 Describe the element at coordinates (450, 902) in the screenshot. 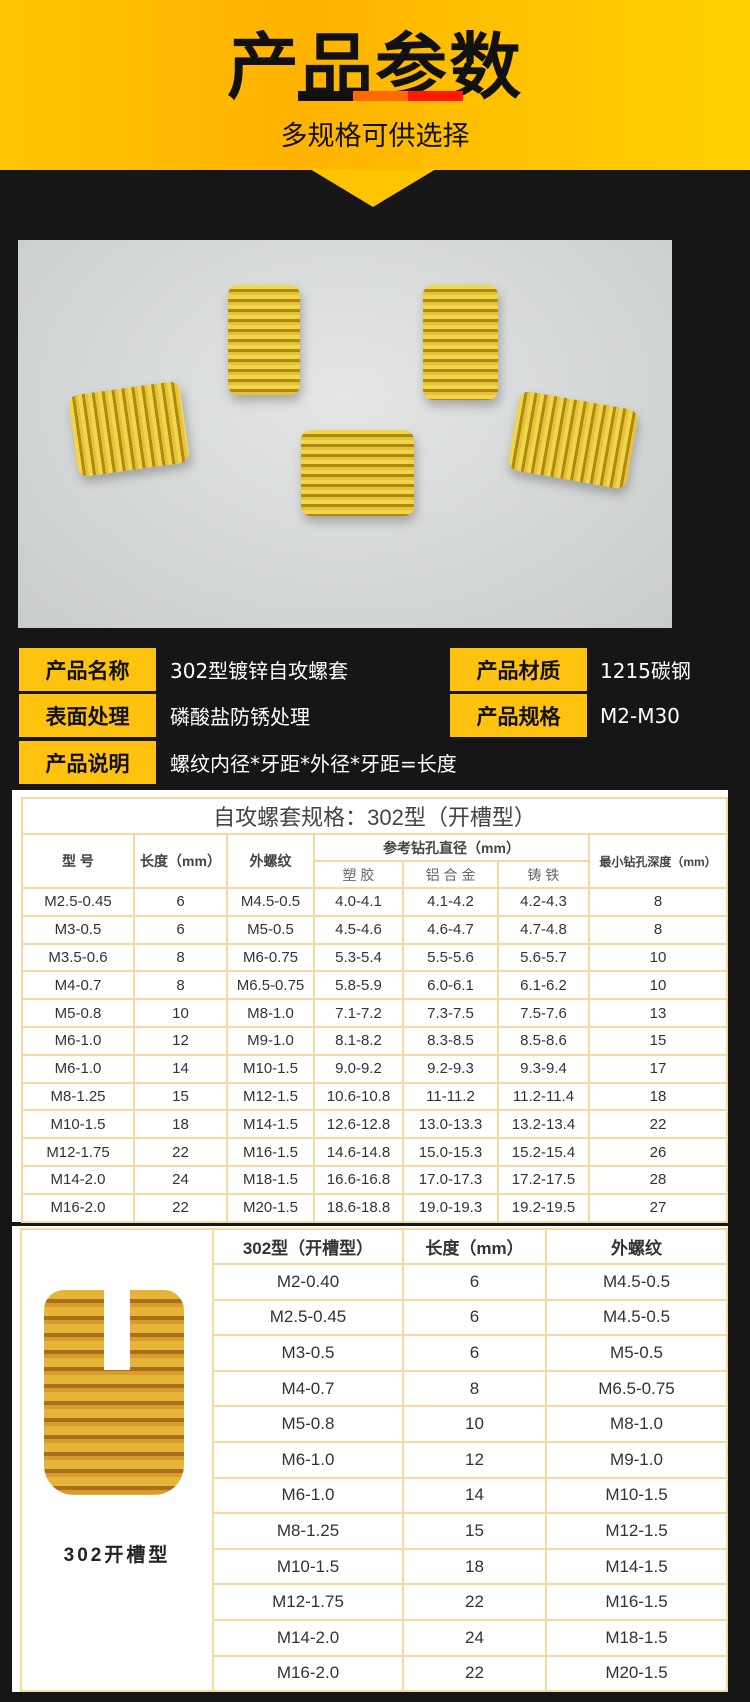

I see `table-cell: 4.1-4.2` at that location.